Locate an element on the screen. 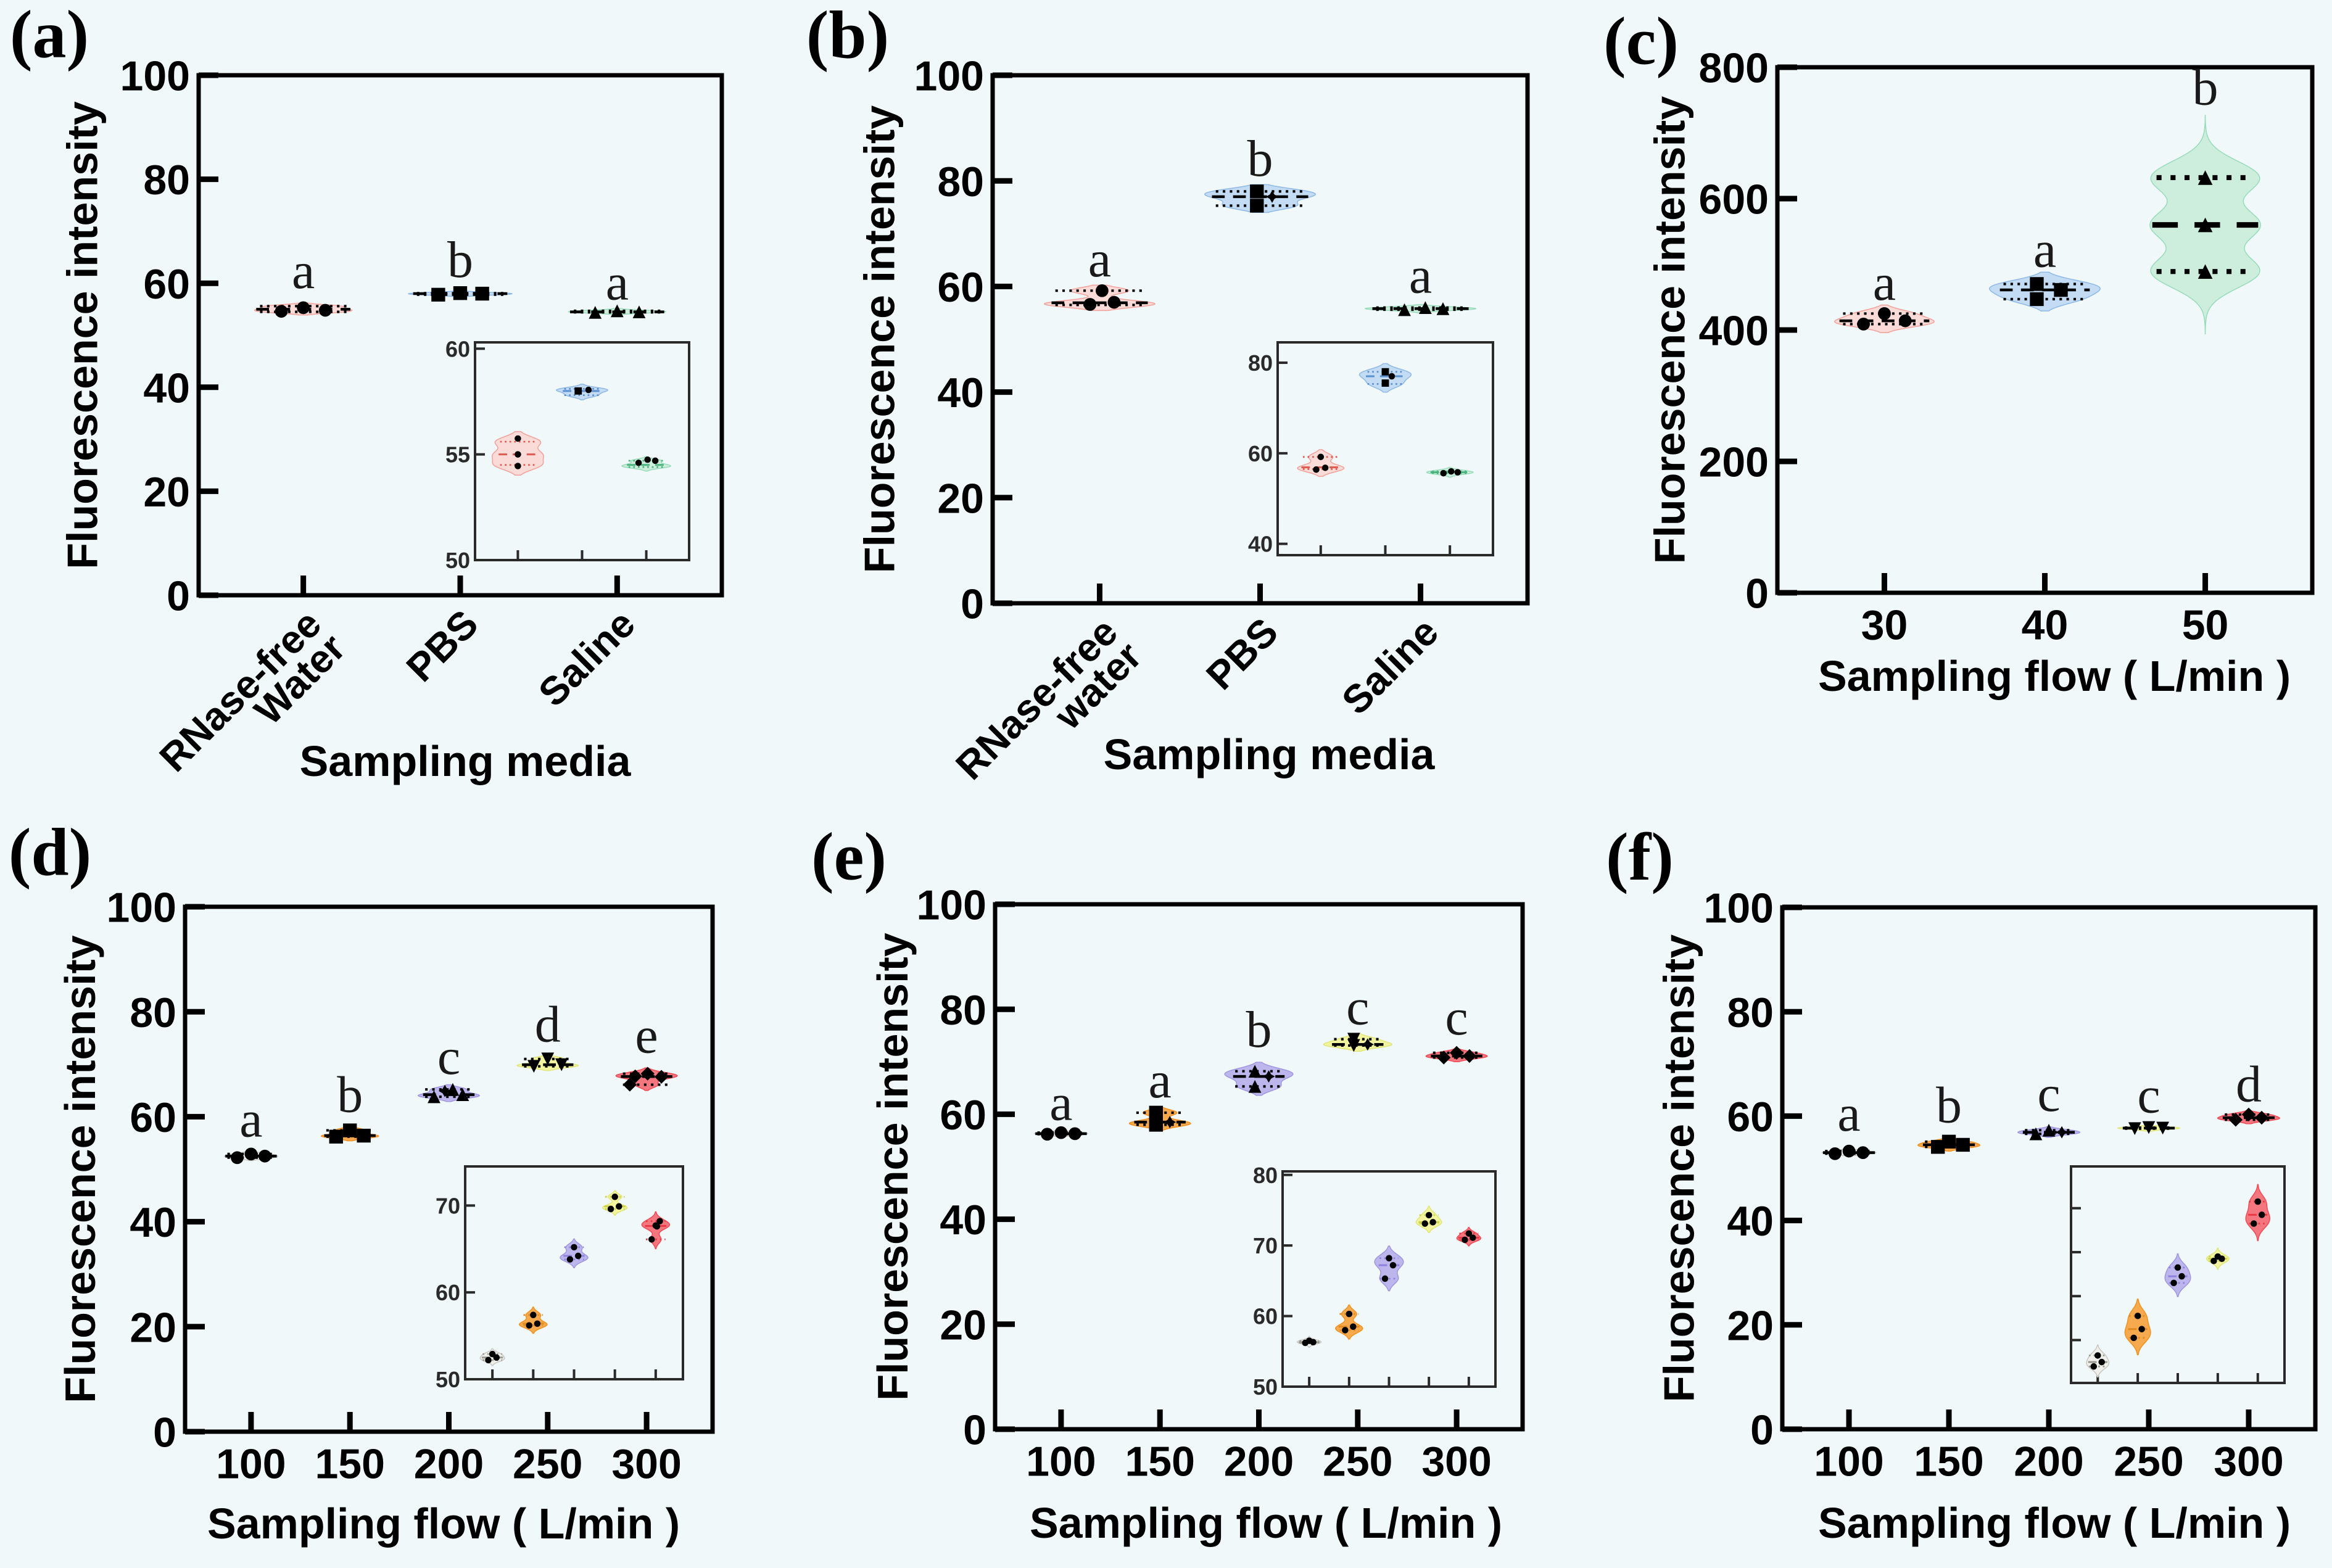 This screenshot has width=2332, height=1568. svg-text: 800 is located at coordinates (1734, 68).